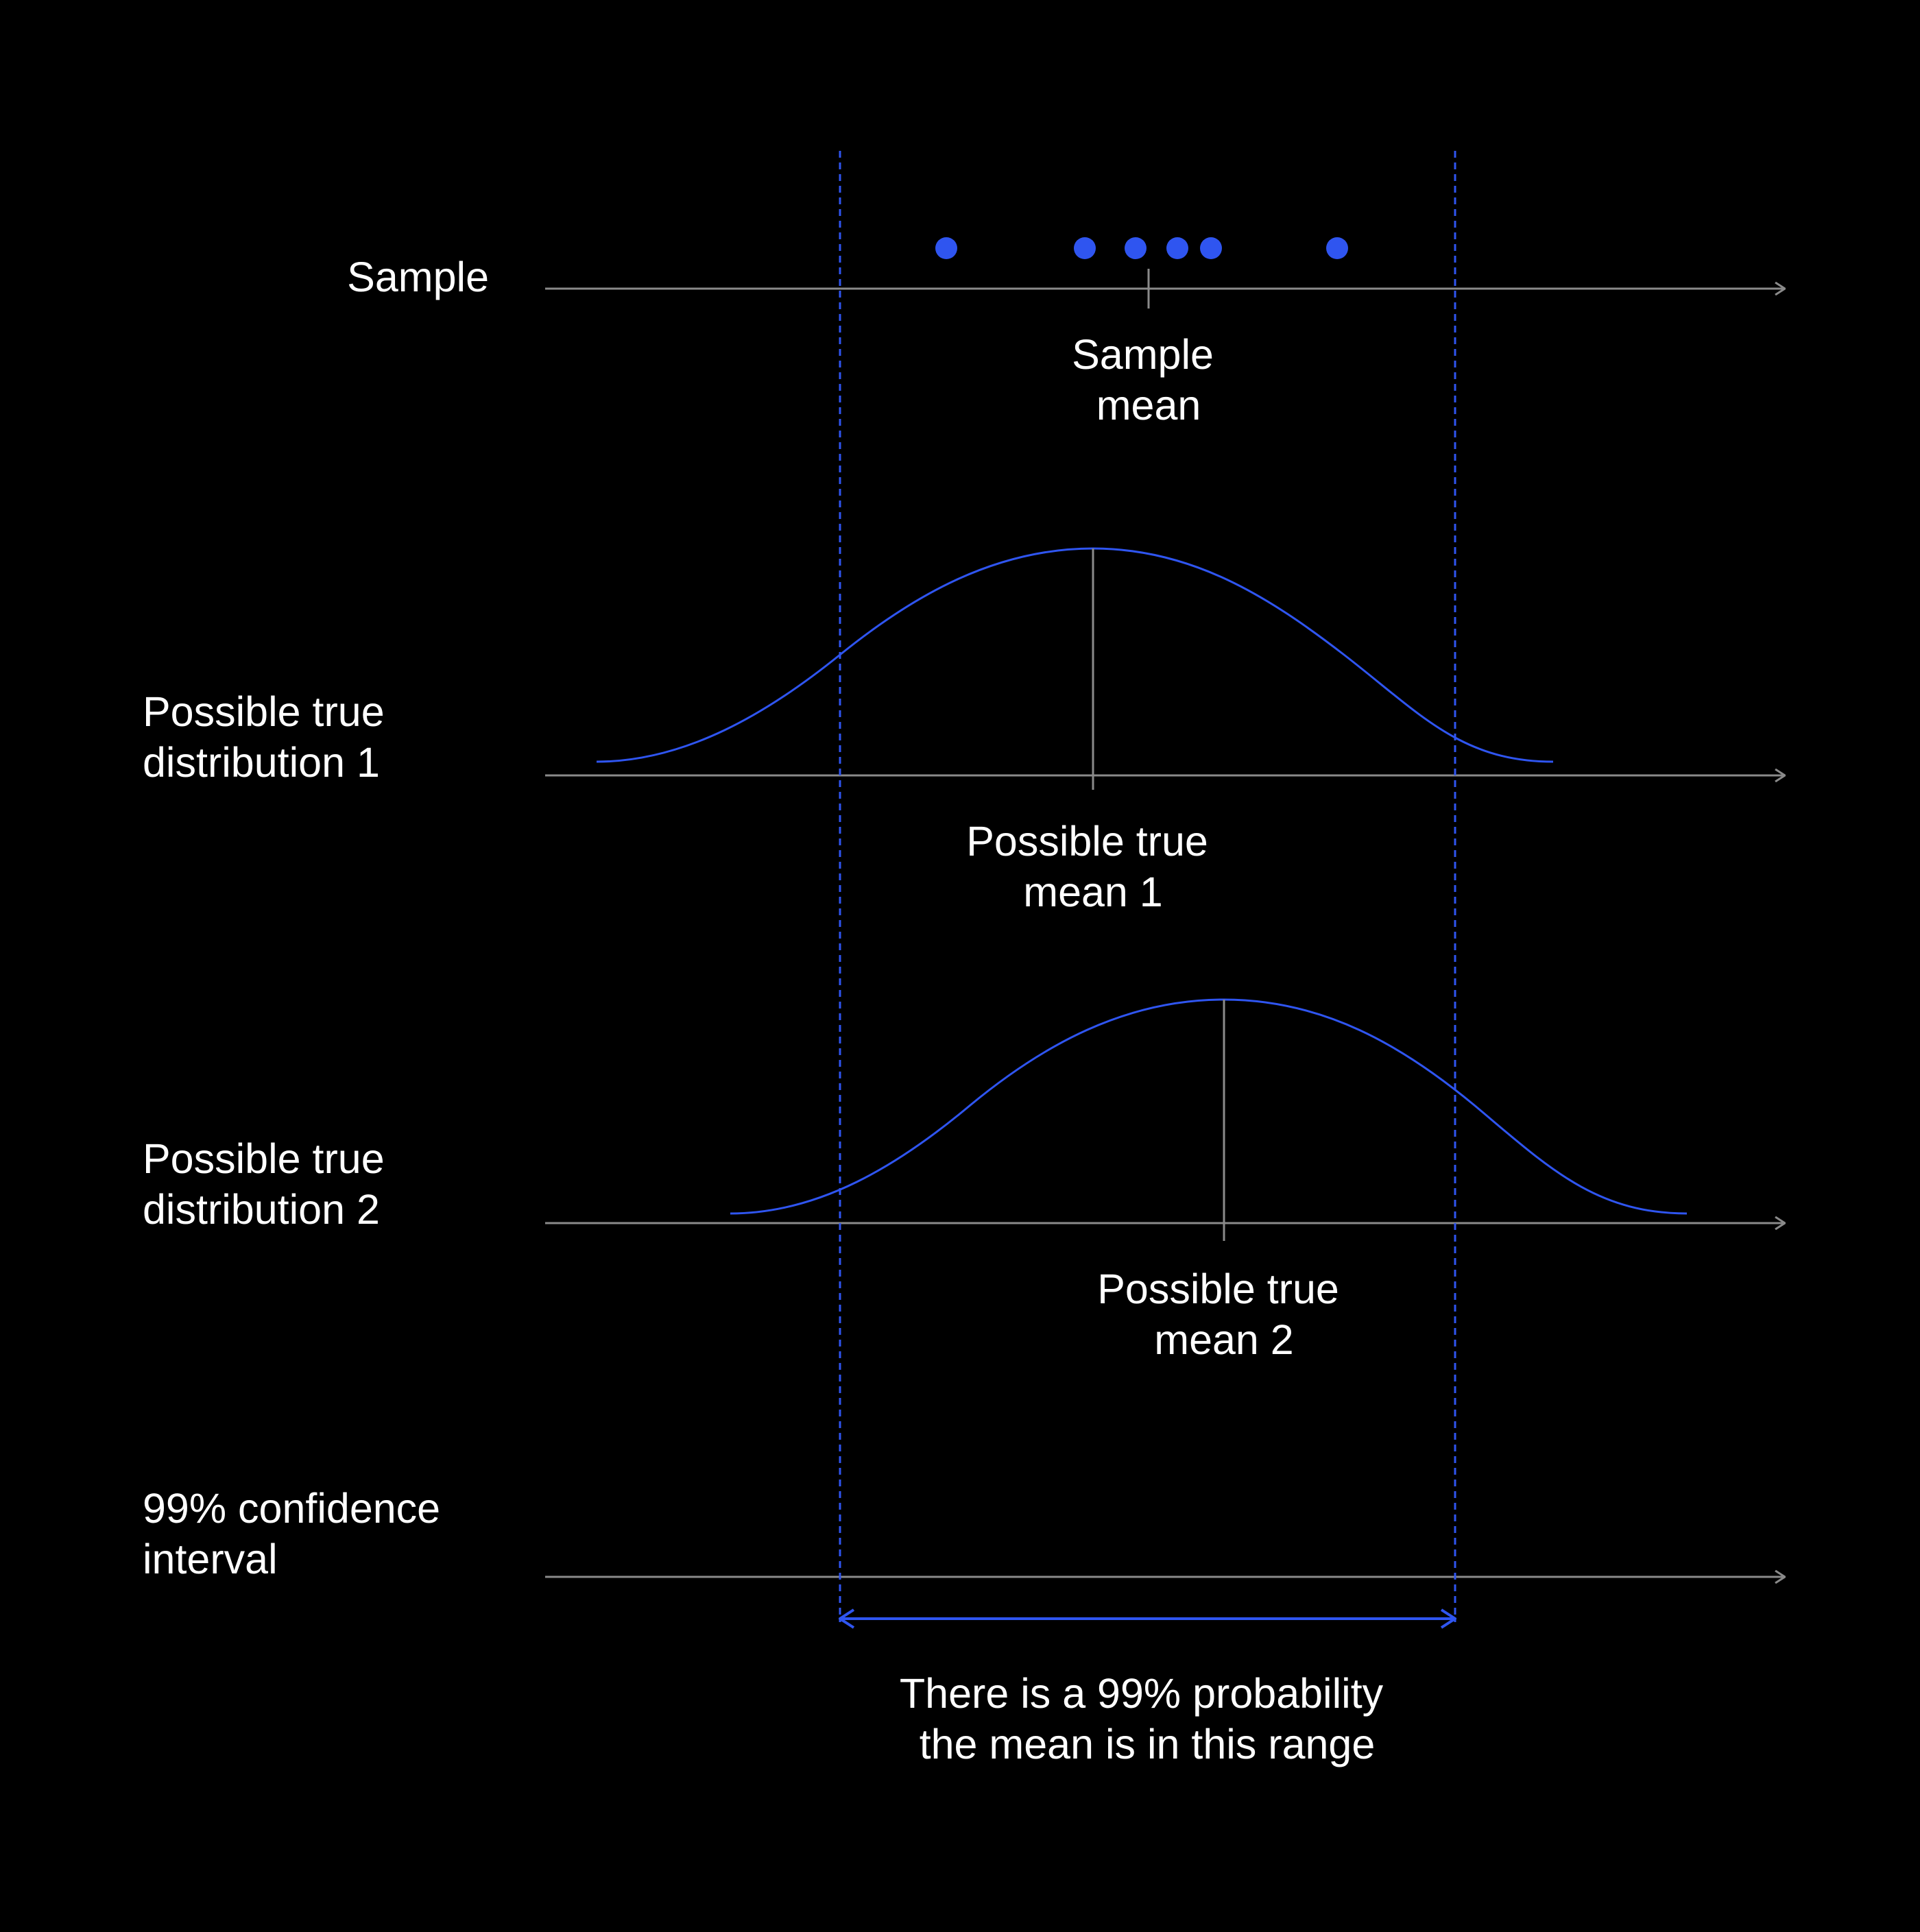 Image resolution: width=1920 pixels, height=1932 pixels. Describe the element at coordinates (1209, 1106) in the screenshot. I see `distribution-2-curve` at that location.